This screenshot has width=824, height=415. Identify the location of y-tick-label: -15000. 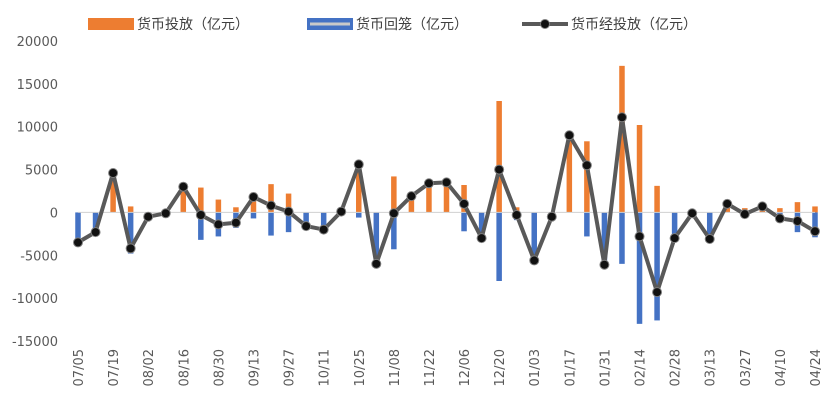
(35, 342).